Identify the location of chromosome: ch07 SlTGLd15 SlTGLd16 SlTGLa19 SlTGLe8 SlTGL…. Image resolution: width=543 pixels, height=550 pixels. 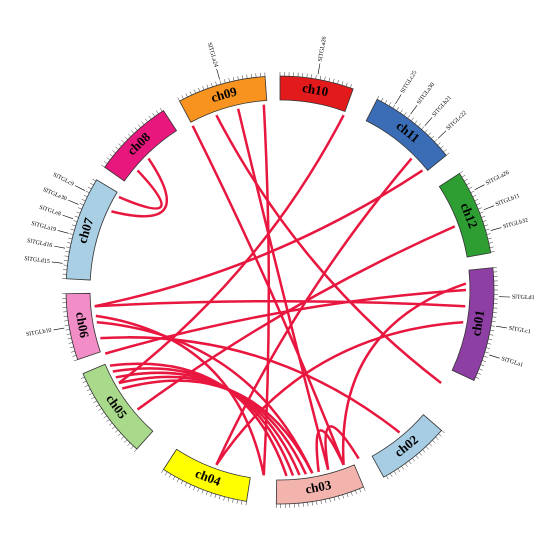
(71, 226).